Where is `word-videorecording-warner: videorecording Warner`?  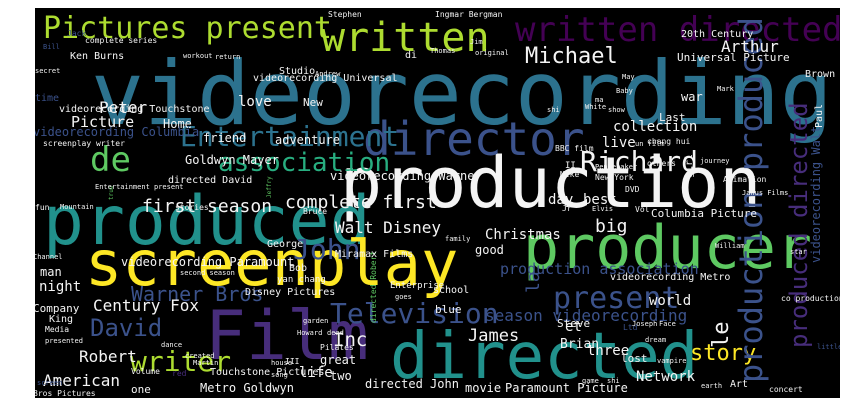 word-videorecording-warner: videorecording Warner is located at coordinates (406, 176).